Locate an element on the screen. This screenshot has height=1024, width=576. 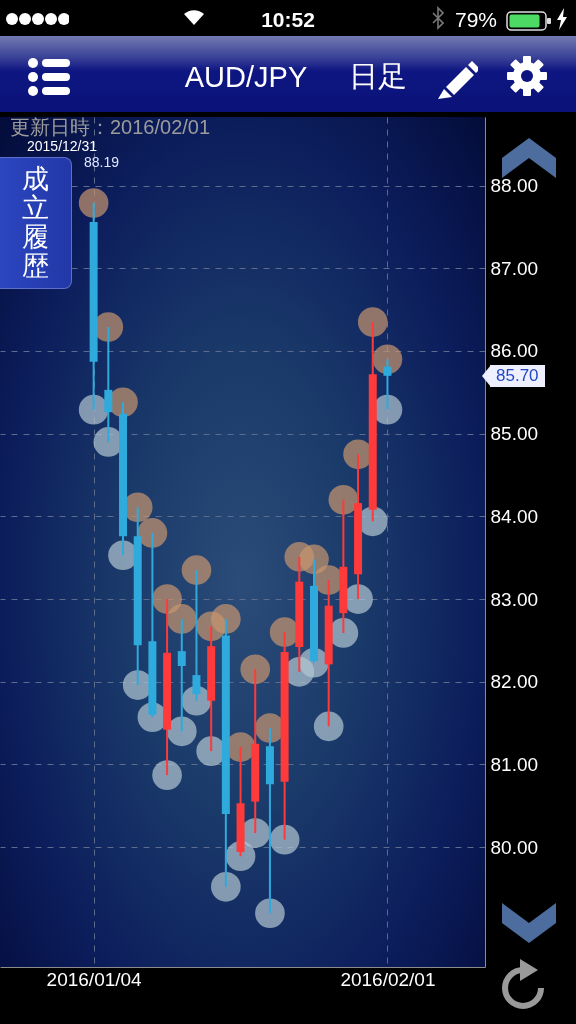
y-tick-label: 81.00 is located at coordinates (514, 764).